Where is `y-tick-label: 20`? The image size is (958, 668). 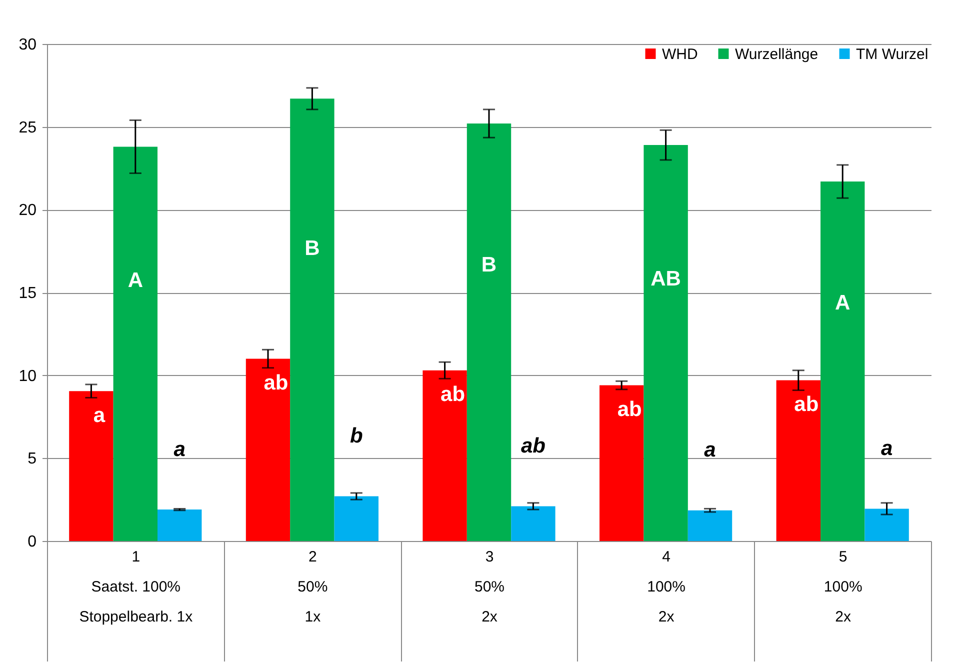
y-tick-label: 20 is located at coordinates (27, 211).